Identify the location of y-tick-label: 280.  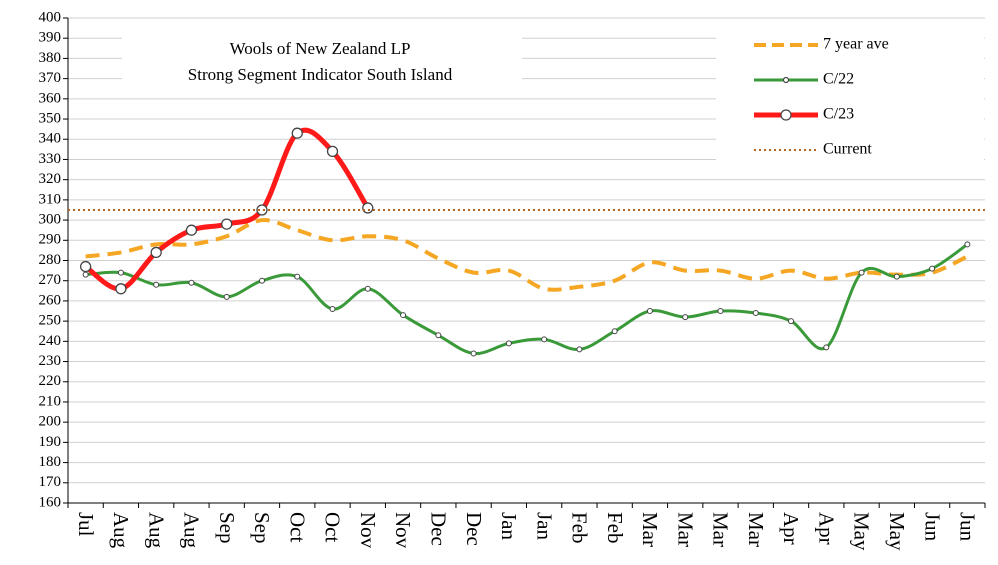
(50, 260).